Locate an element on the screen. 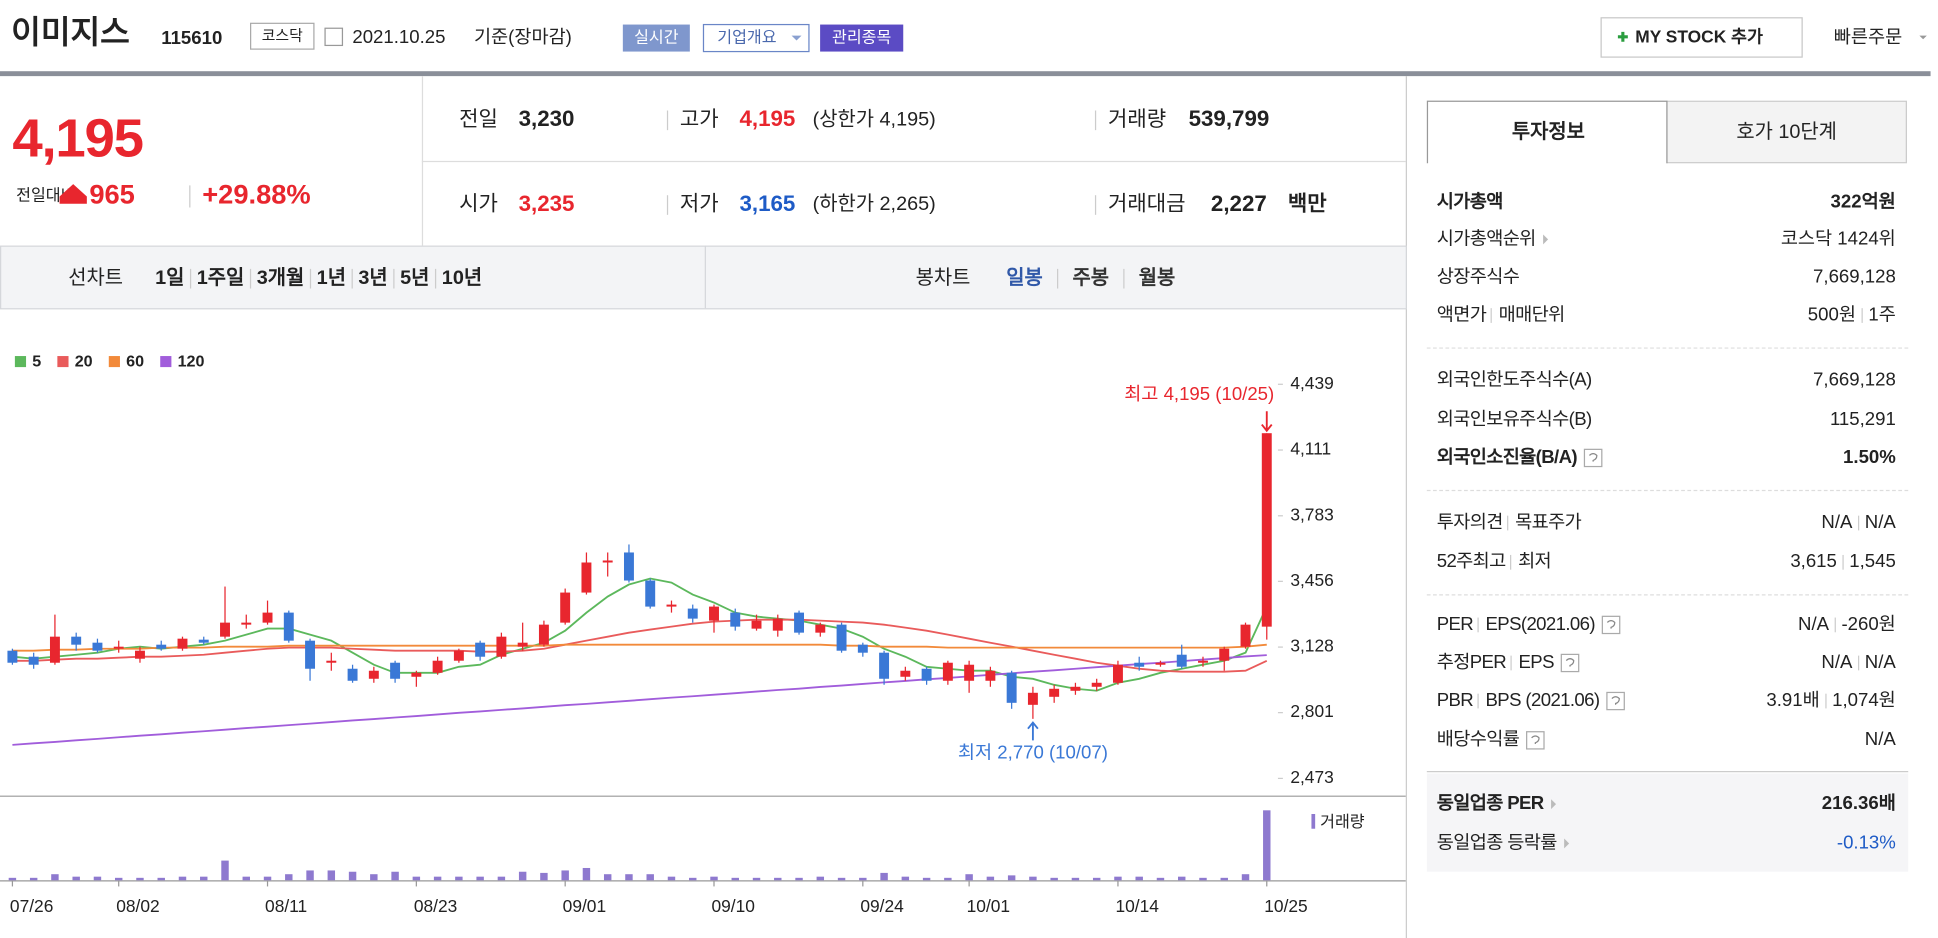 This screenshot has height=938, width=1938. high-arrow is located at coordinates (1267, 422).